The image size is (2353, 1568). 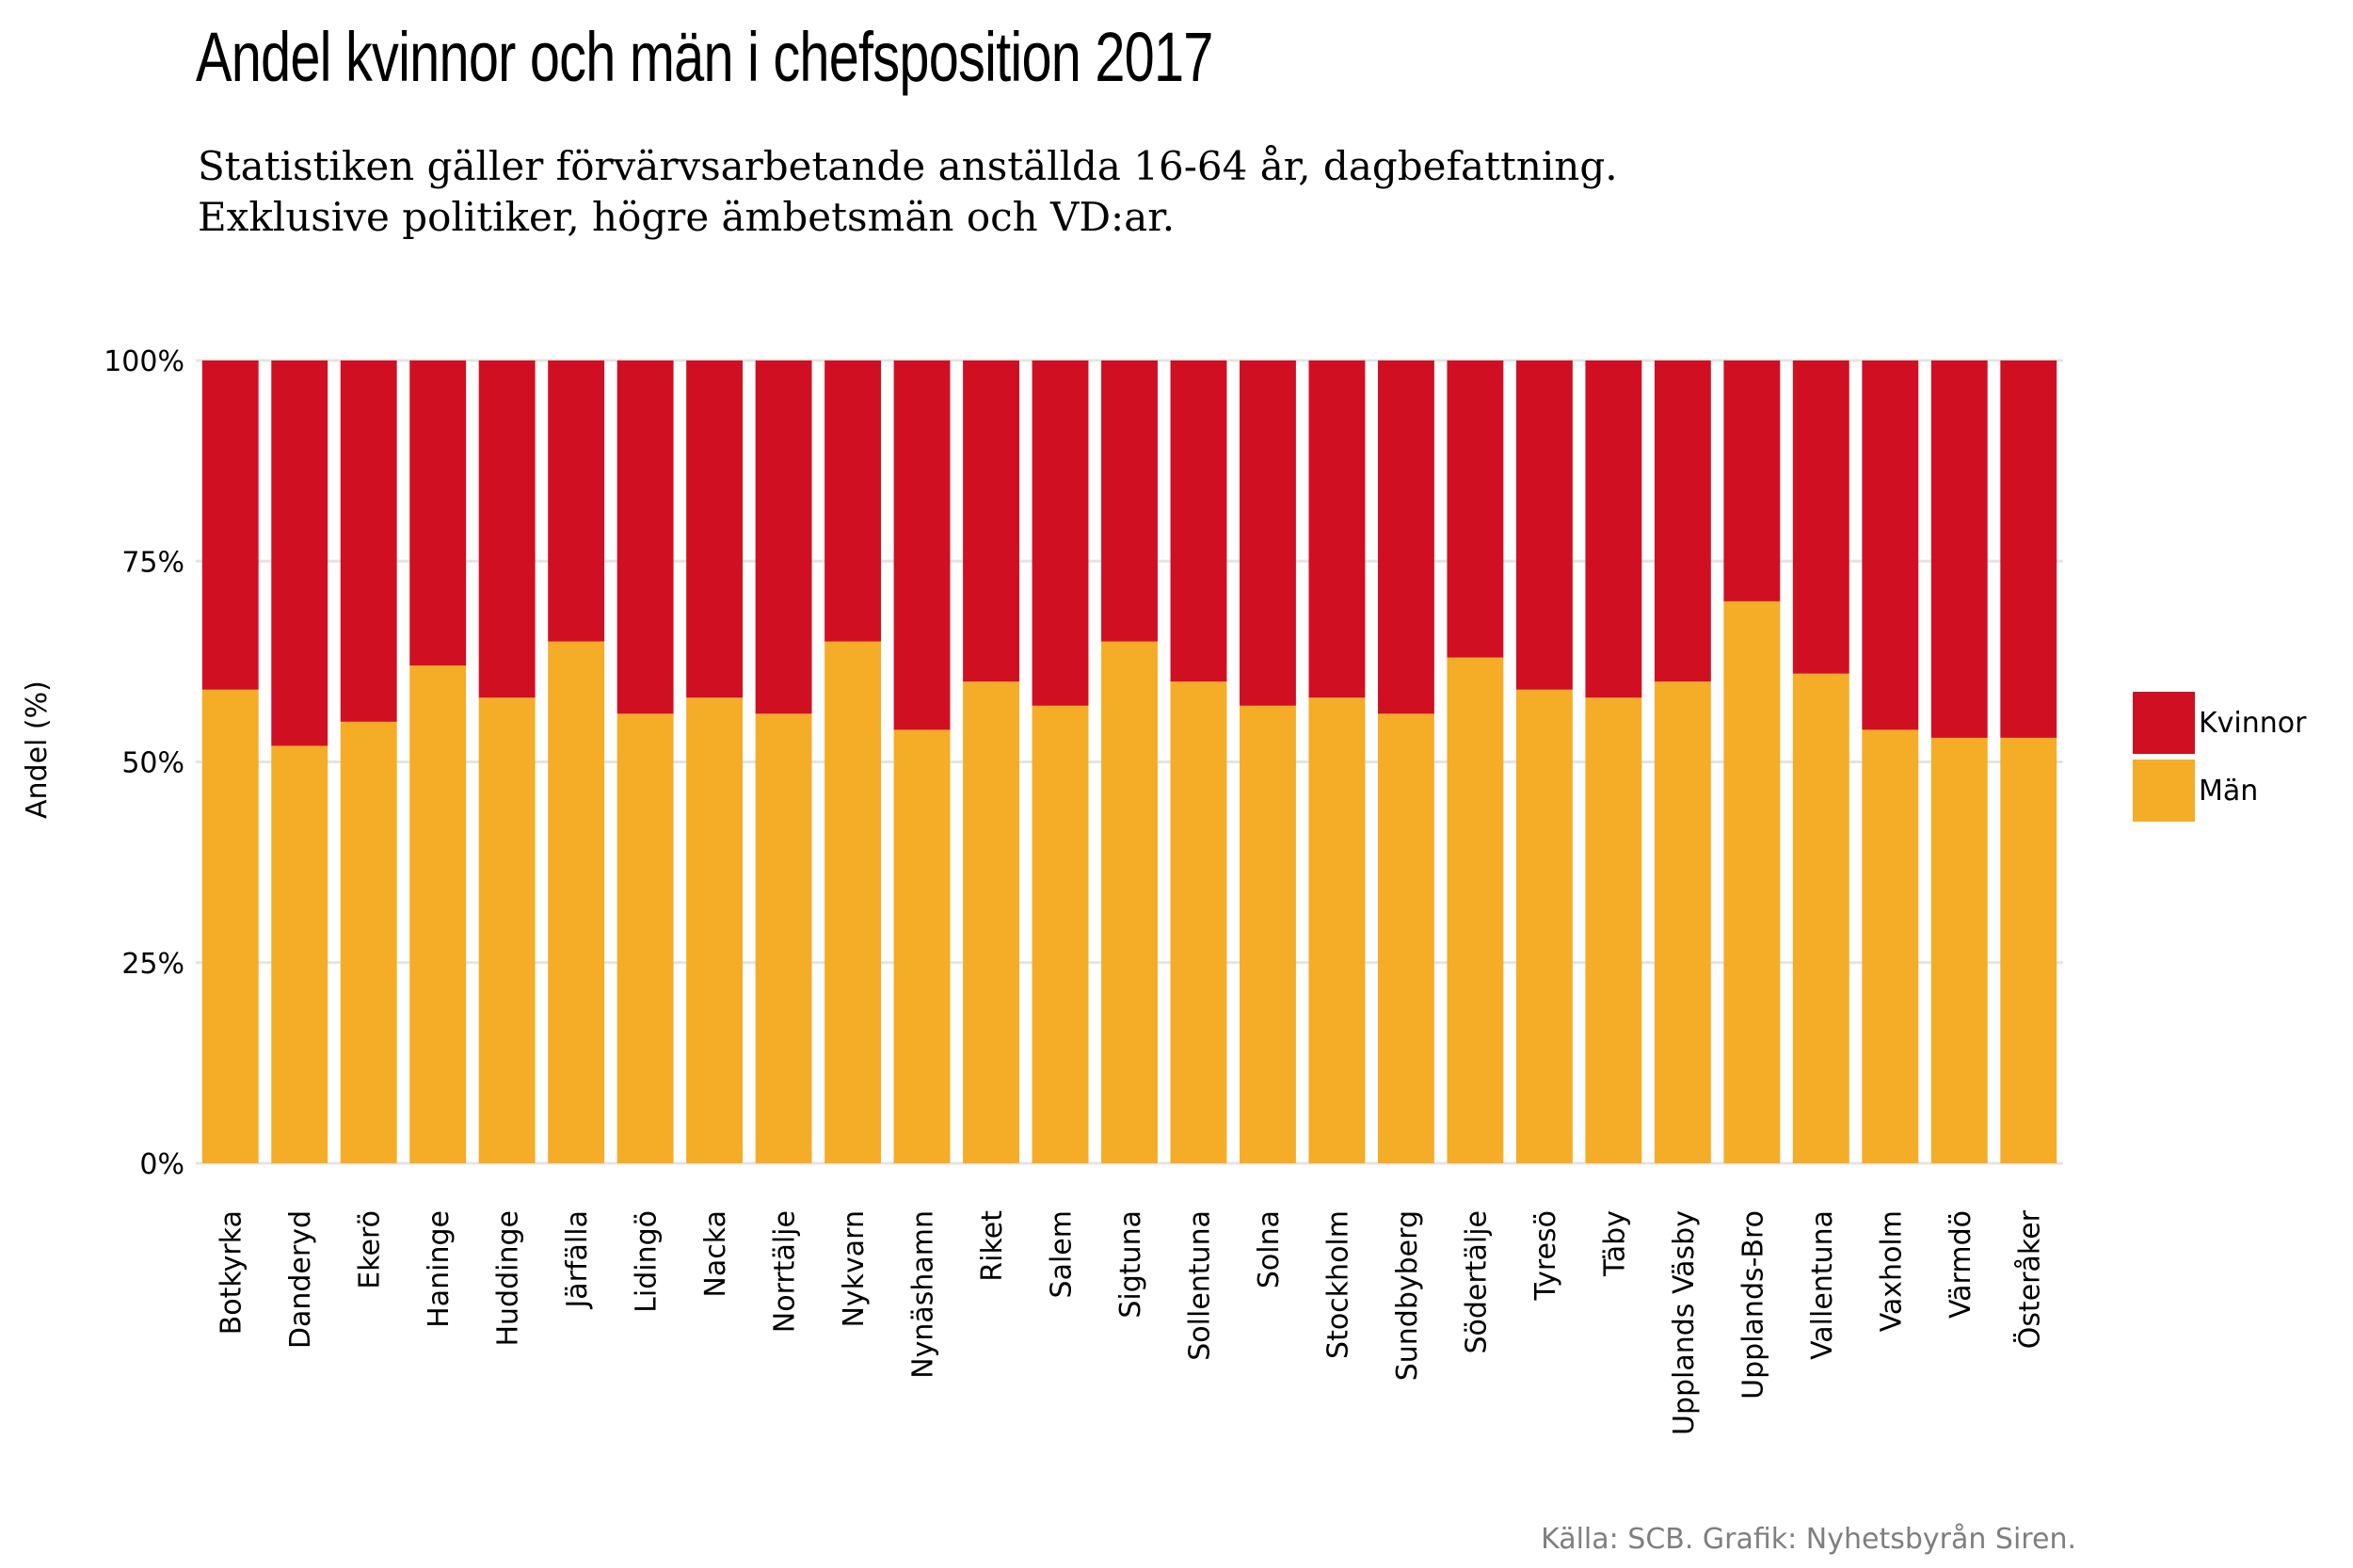 I want to click on x-tick-label-19: Tyresö, so click(x=1545, y=1256).